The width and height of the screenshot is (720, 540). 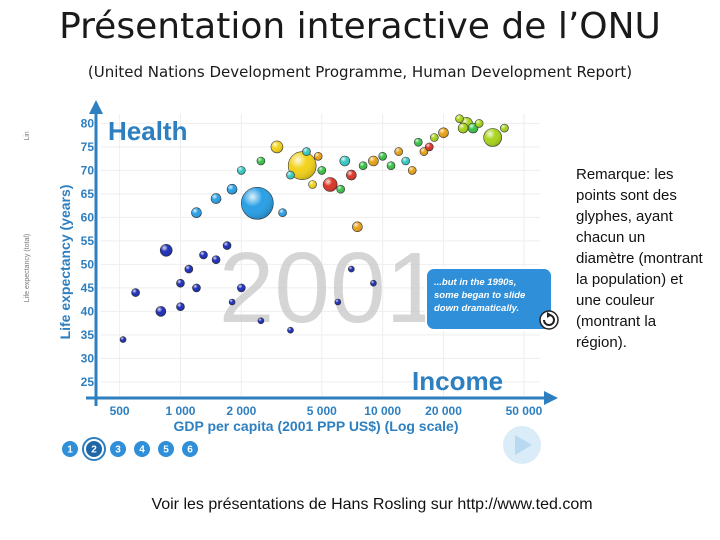 What do you see at coordinates (88, 217) in the screenshot?
I see `y-tick-label: 60` at bounding box center [88, 217].